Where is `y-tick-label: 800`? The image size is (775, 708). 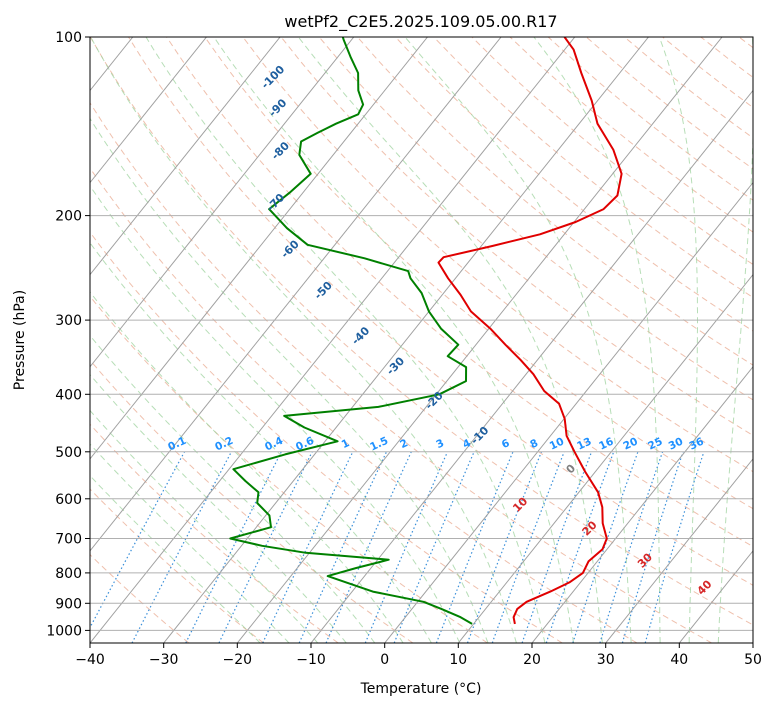 y-tick-label: 800 is located at coordinates (68, 574).